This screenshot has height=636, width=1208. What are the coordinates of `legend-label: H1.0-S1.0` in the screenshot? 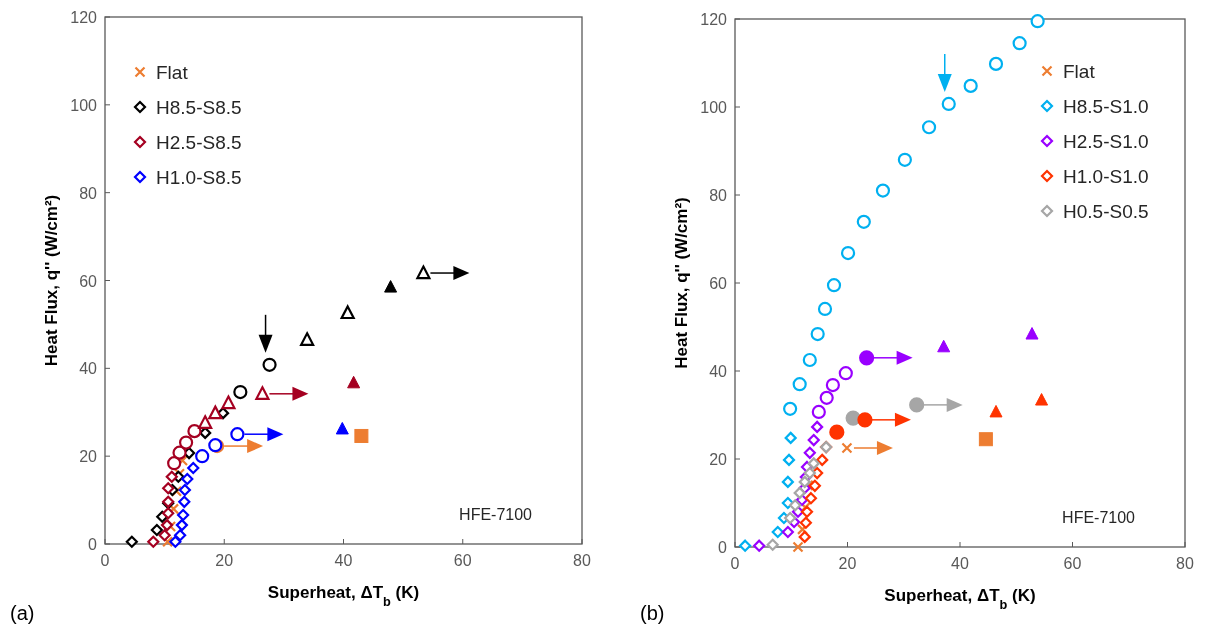 It's located at (1106, 176).